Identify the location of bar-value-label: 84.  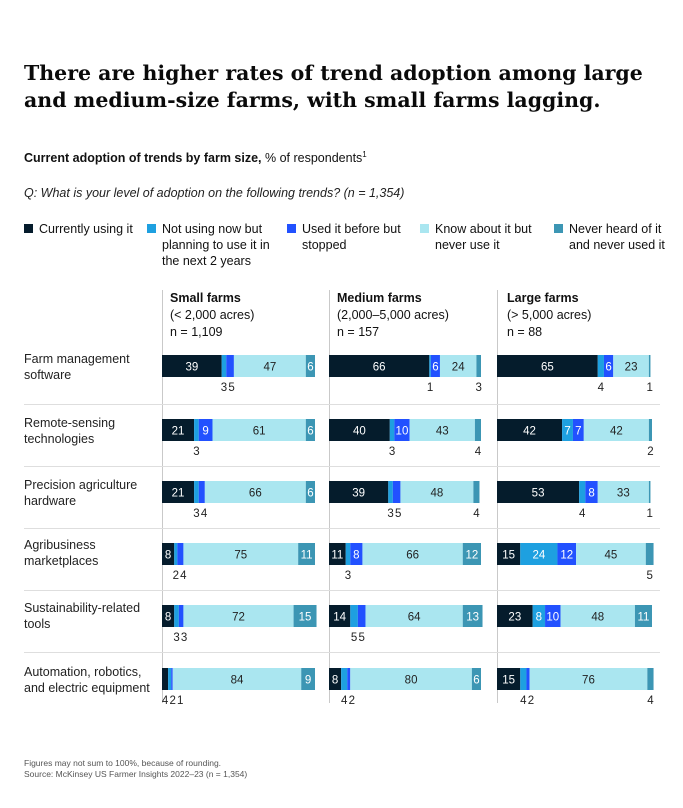
(237, 681).